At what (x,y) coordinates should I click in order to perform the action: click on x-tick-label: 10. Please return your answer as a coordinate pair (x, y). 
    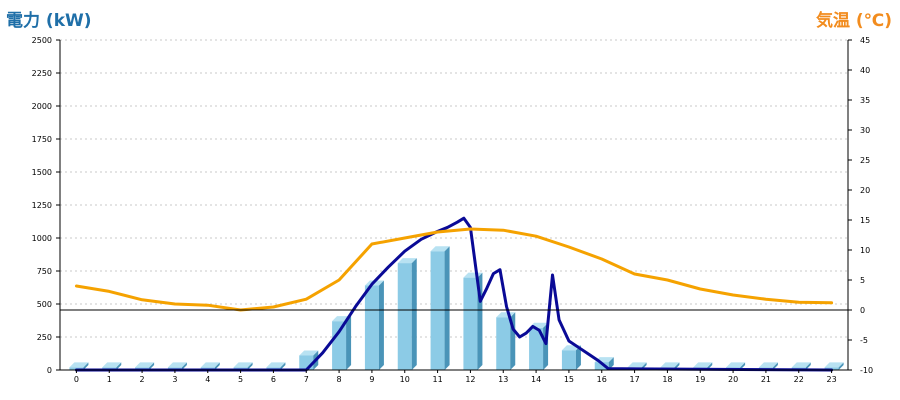
    Looking at the image, I should click on (405, 379).